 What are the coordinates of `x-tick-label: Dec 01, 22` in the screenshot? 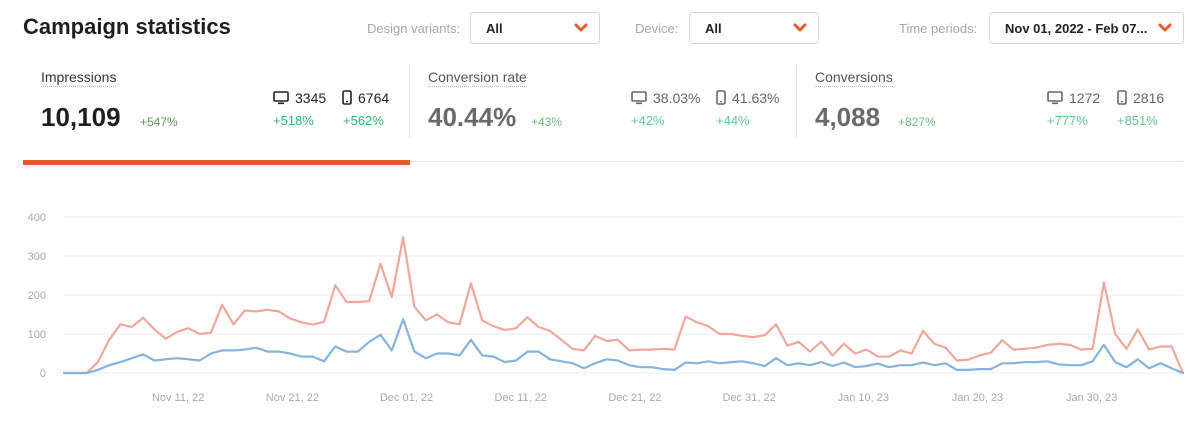 It's located at (406, 398).